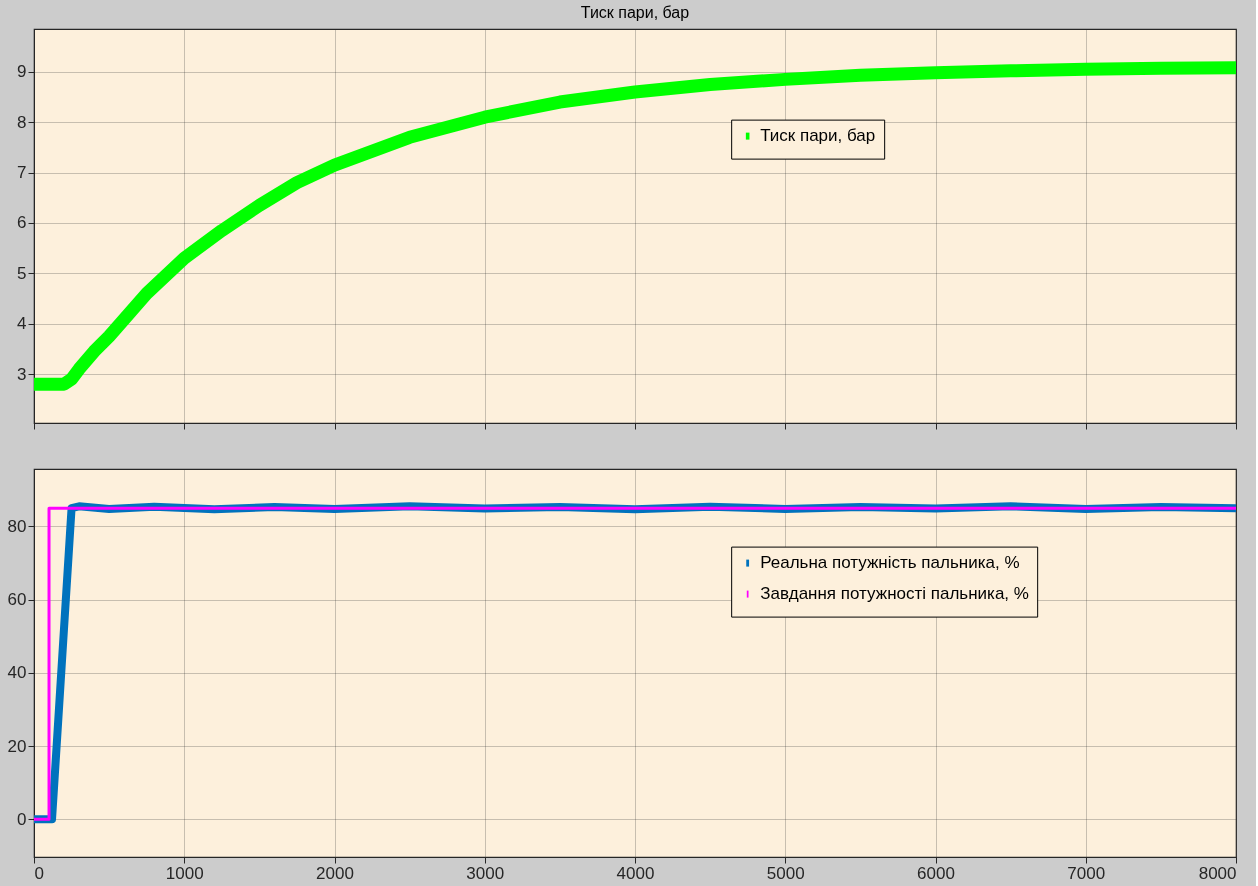  What do you see at coordinates (22, 72) in the screenshot?
I see `y-tick-label: 9` at bounding box center [22, 72].